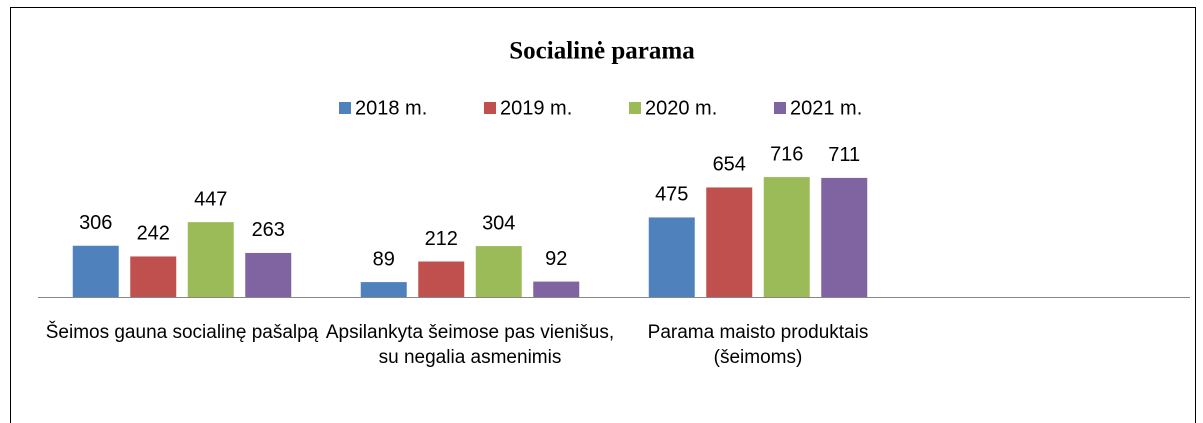 The width and height of the screenshot is (1203, 423). What do you see at coordinates (729, 165) in the screenshot?
I see `data-label: 654` at bounding box center [729, 165].